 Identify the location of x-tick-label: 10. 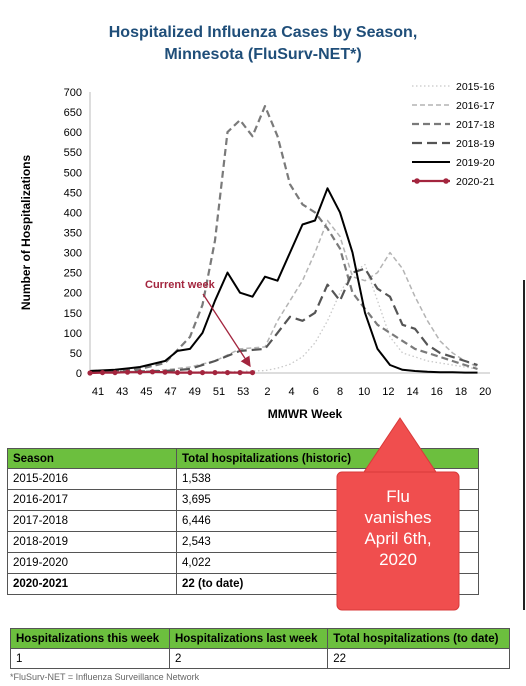
(364, 392).